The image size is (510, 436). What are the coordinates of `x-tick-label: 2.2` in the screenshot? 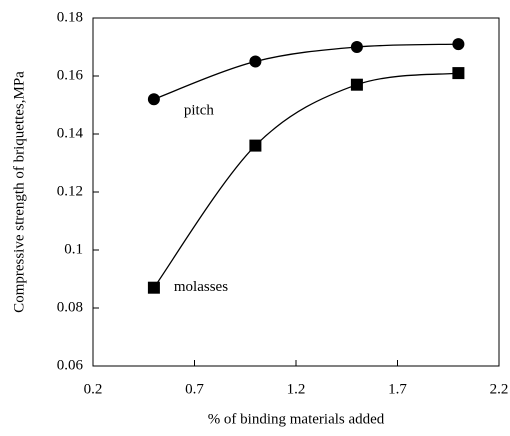 It's located at (499, 389).